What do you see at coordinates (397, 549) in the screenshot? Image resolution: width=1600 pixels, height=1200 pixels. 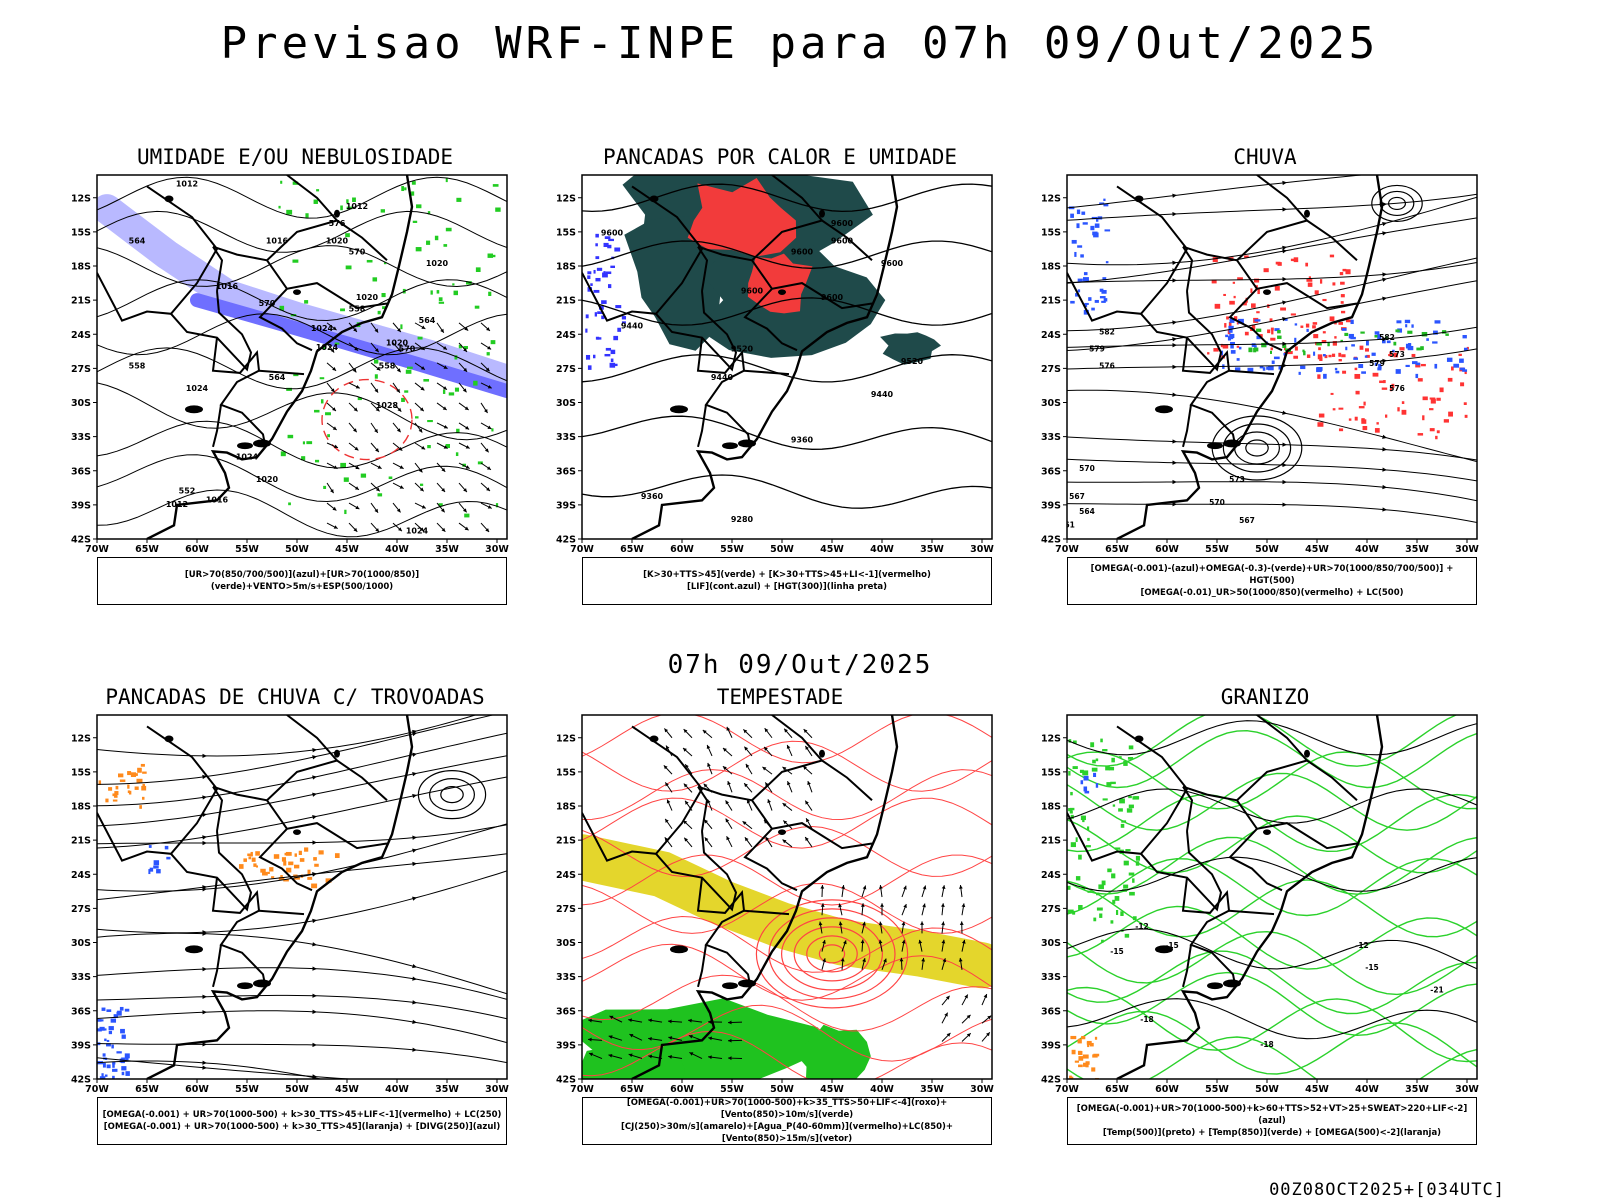 I see `lon-tick-label: 40W` at bounding box center [397, 549].